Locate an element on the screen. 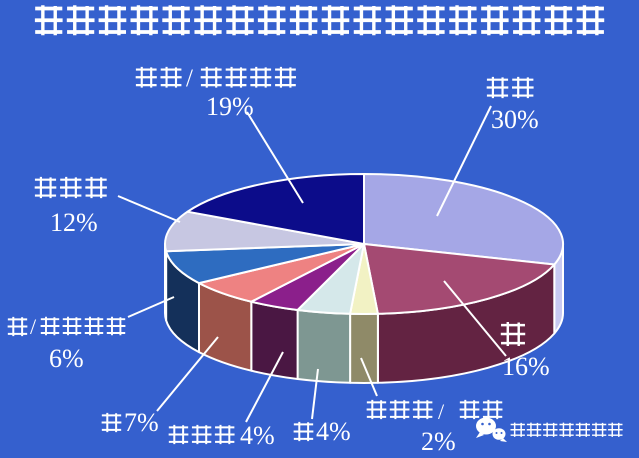 Image resolution: width=639 pixels, height=458 pixels. svg-text: 19% is located at coordinates (230, 106).